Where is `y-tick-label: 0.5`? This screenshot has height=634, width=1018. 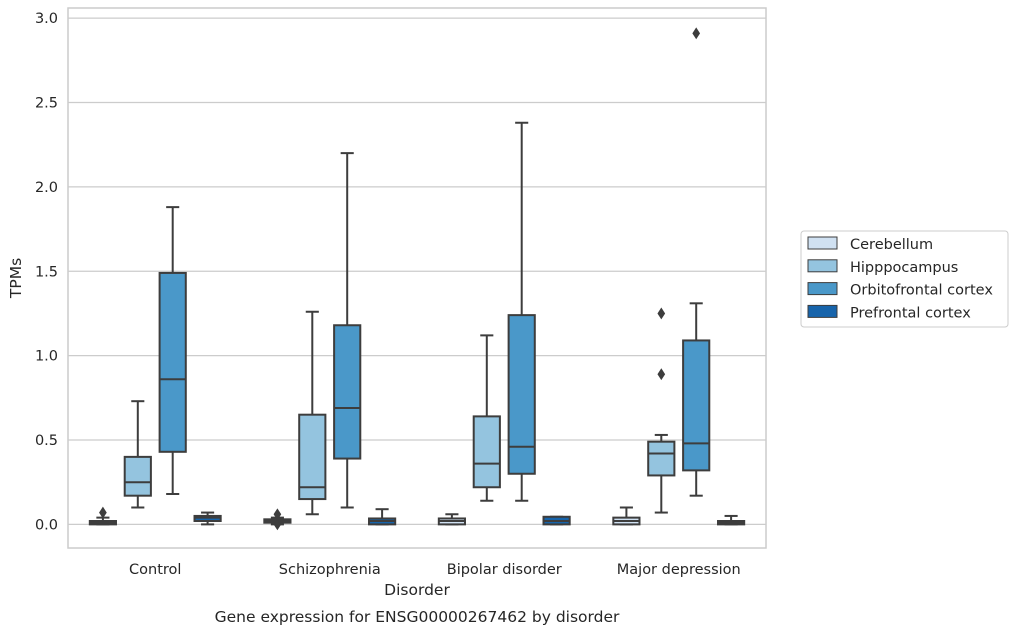
y-tick-label: 0.5 is located at coordinates (46, 441).